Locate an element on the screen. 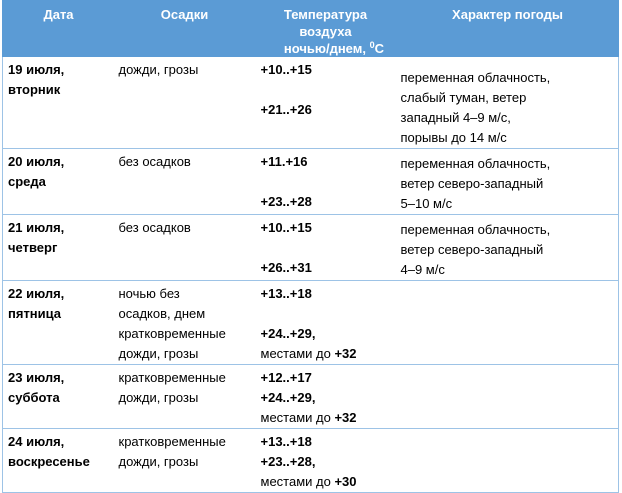 The width and height of the screenshot is (622, 493). temperature-cell: +10..+15 +26..+31 is located at coordinates (325, 247).